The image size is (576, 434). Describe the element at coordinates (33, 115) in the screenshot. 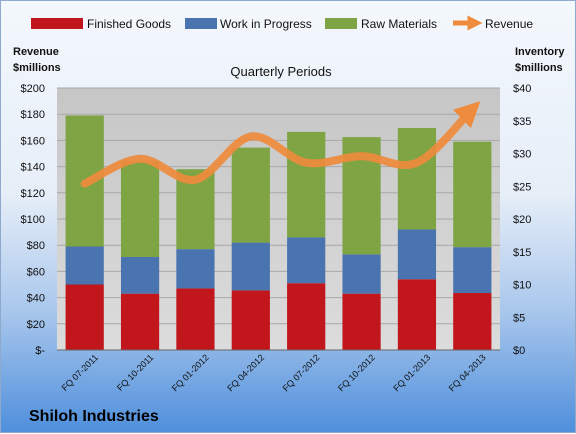

I see `left-tick-label: $180` at that location.